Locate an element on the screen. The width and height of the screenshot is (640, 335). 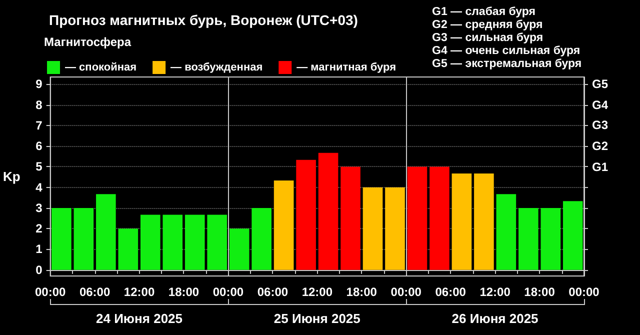
y-tick-label: 9 is located at coordinates (39, 84).